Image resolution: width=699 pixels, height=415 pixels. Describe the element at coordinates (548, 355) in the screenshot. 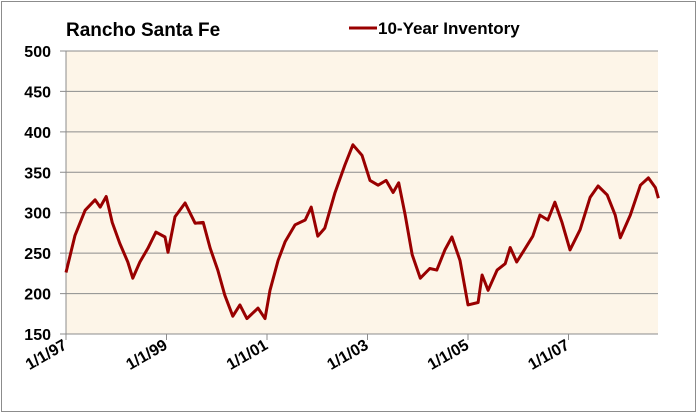

I see `x-tick-label: 1/1/07` at that location.